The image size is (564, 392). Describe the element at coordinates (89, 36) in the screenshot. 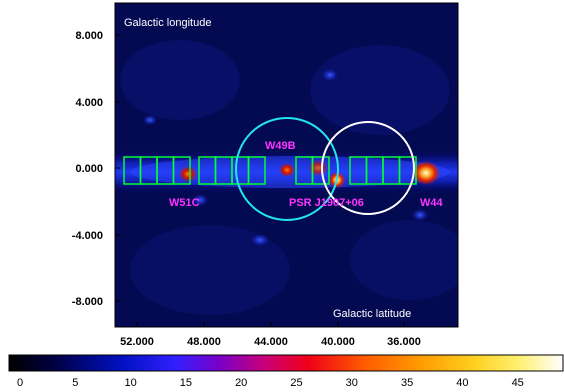

I see `y-tick-label: 8.000` at that location.